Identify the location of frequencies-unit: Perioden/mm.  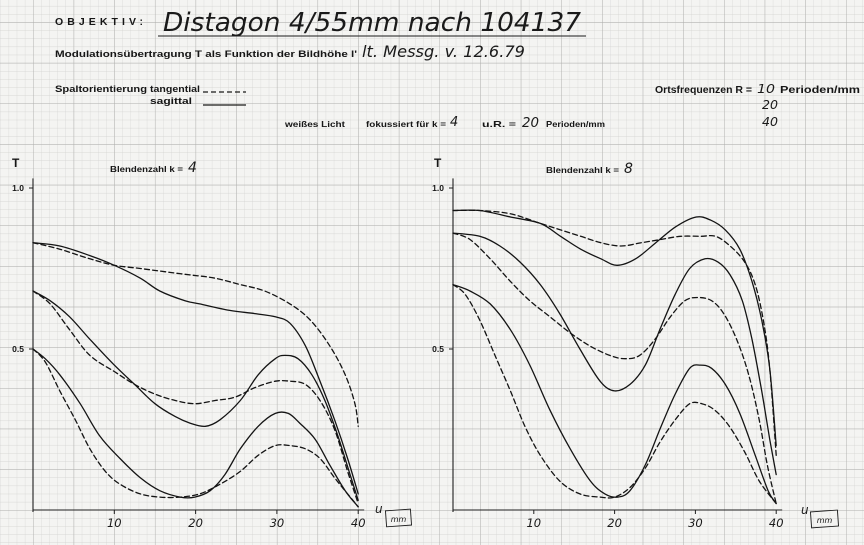
(820, 90).